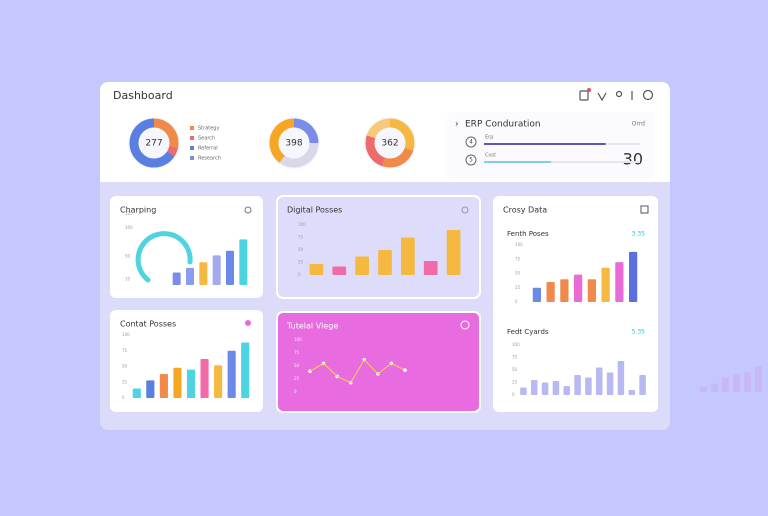 The image size is (768, 516). I want to click on badge, so click(589, 90).